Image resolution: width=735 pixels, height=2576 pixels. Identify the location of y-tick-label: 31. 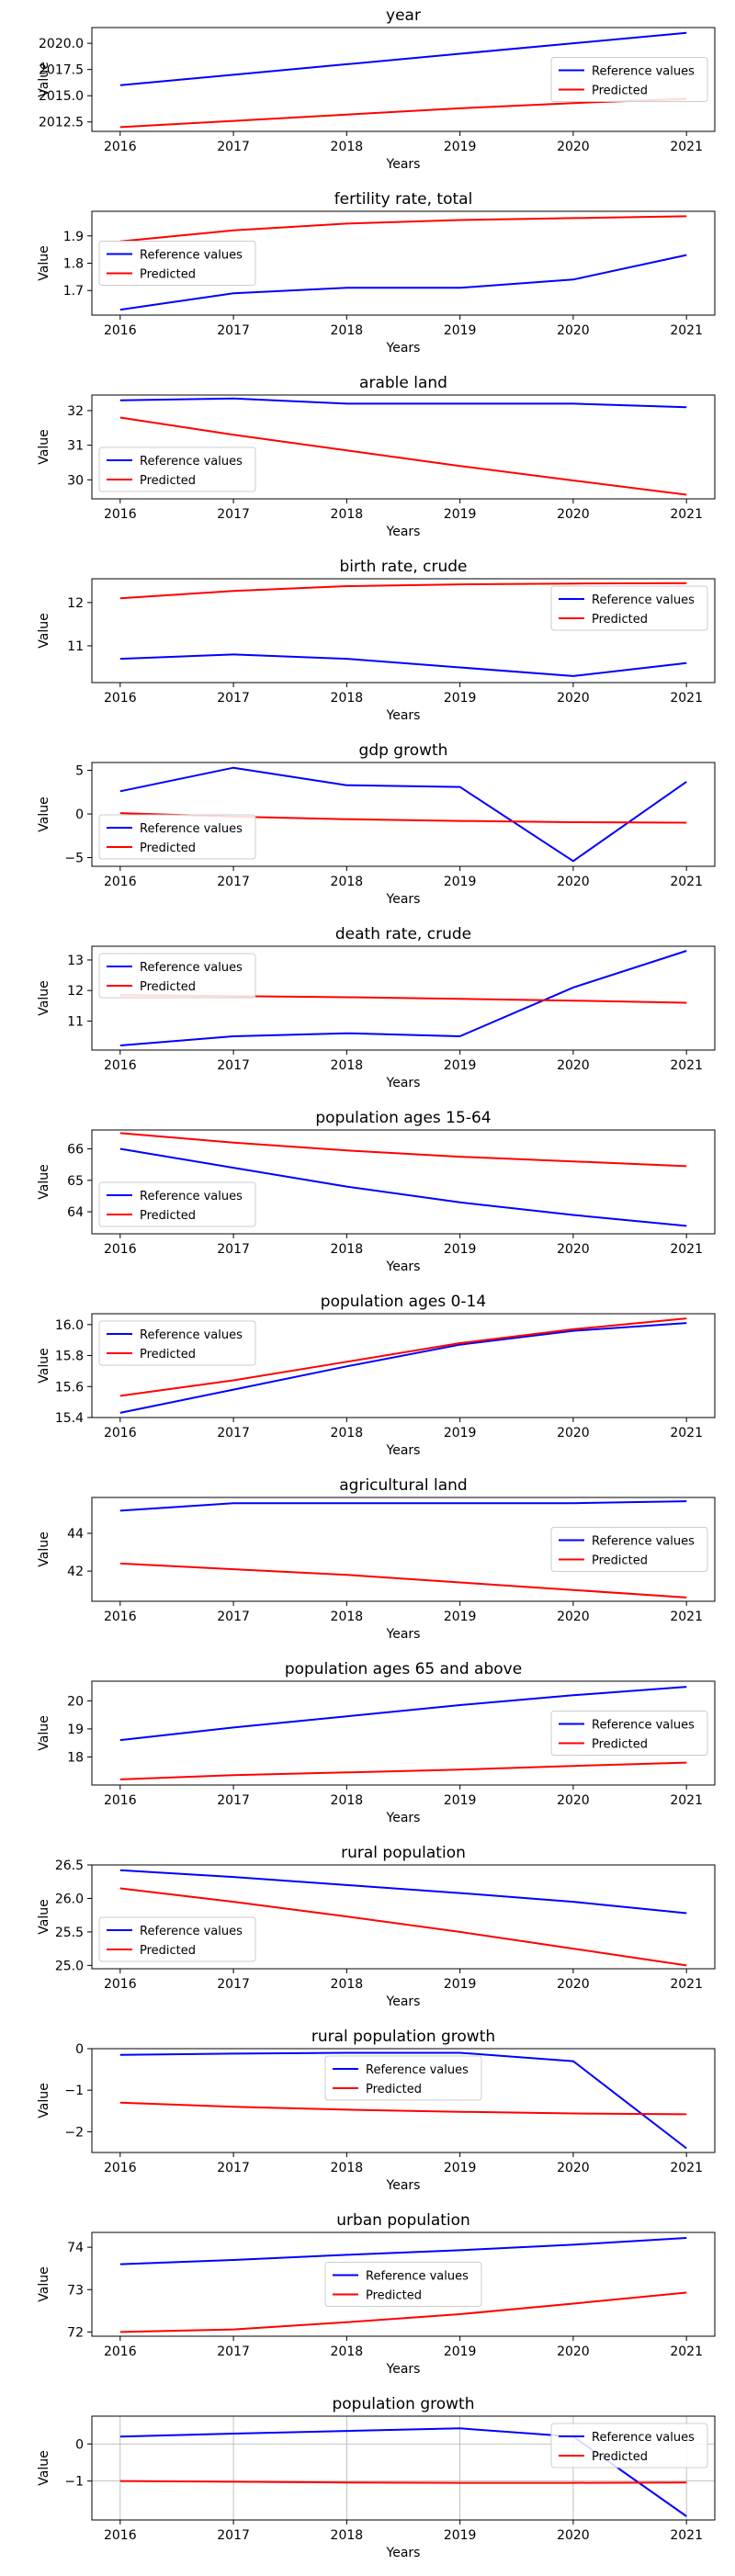
(75, 446).